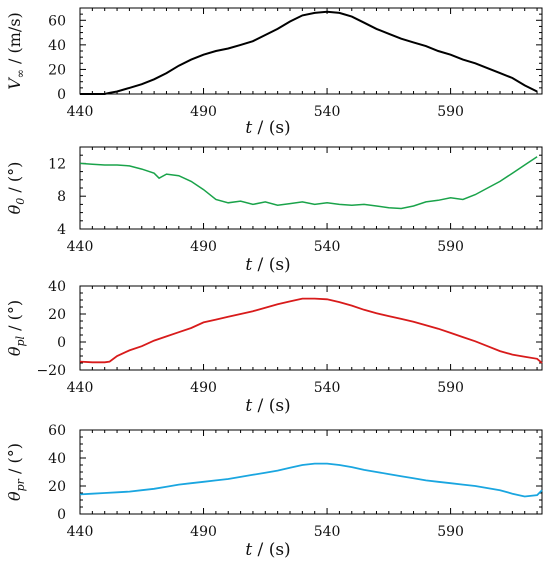 Image resolution: width=550 pixels, height=564 pixels. What do you see at coordinates (57, 164) in the screenshot?
I see `y-tick-label: 12` at bounding box center [57, 164].